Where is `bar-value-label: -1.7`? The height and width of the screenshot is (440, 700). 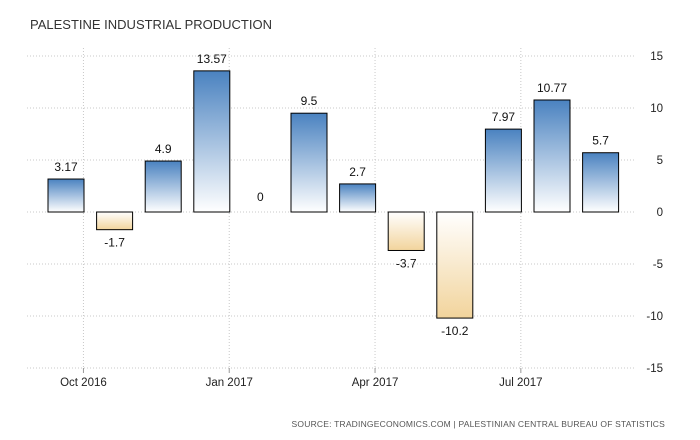 bar-value-label: -1.7 is located at coordinates (114, 243).